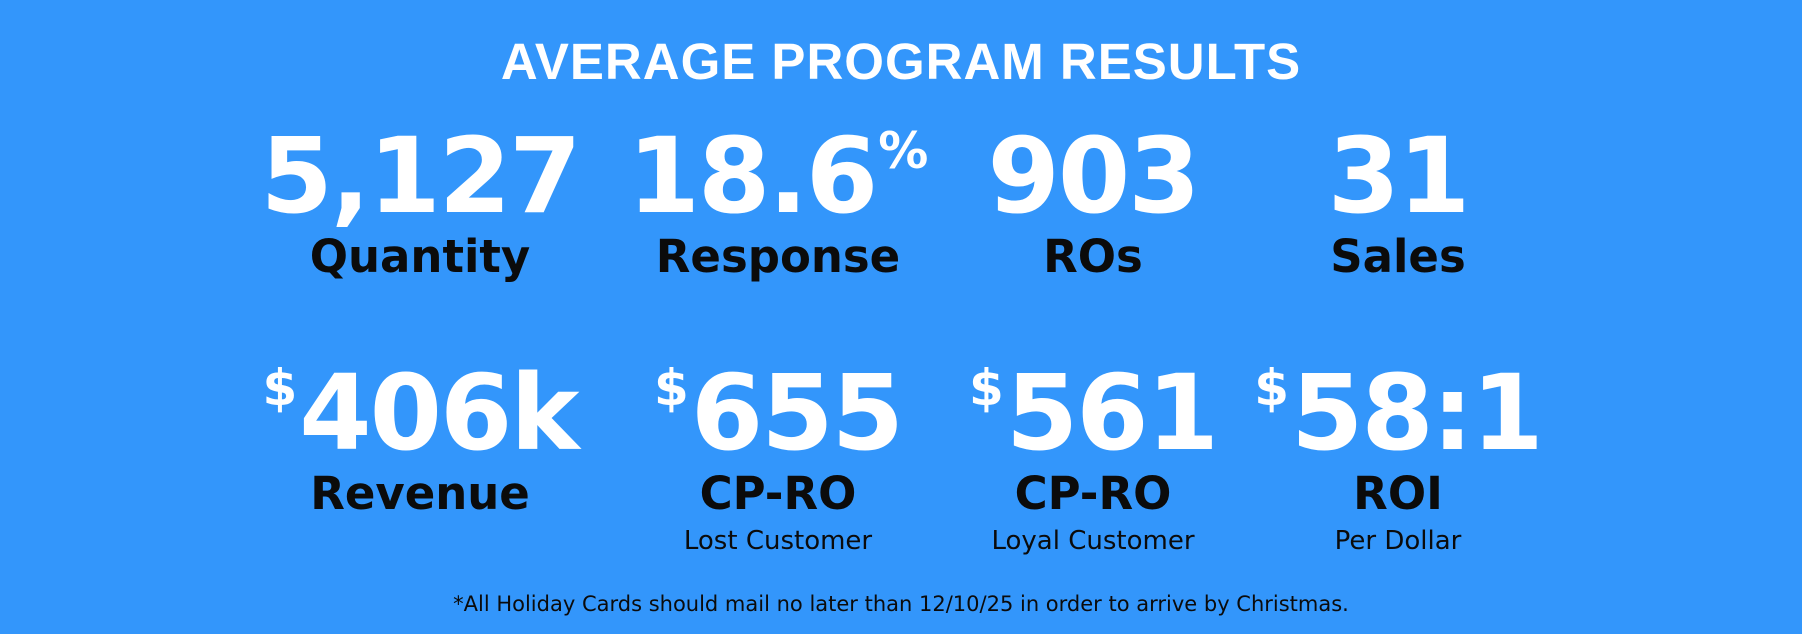  I want to click on stat-number: 18.6, so click(753, 176).